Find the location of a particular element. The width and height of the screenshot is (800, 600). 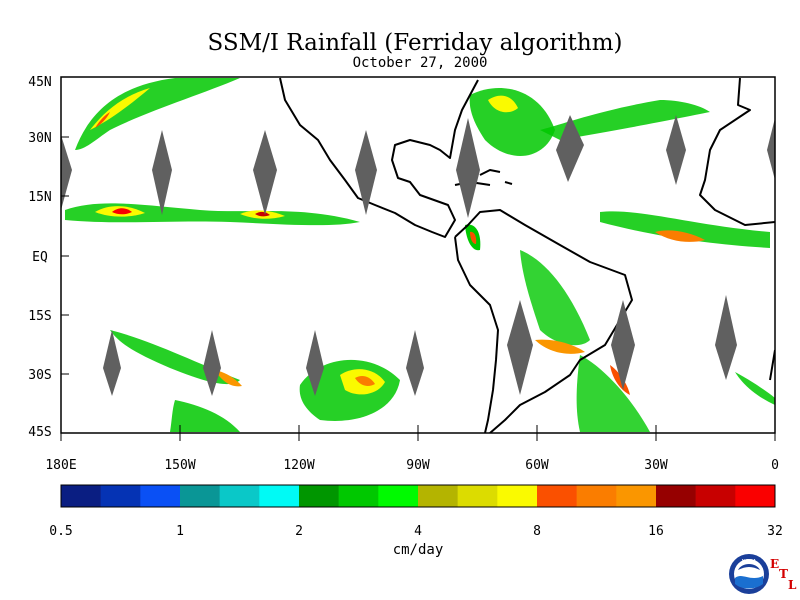

colorbar-tick-label: 0.5 is located at coordinates (60, 531).